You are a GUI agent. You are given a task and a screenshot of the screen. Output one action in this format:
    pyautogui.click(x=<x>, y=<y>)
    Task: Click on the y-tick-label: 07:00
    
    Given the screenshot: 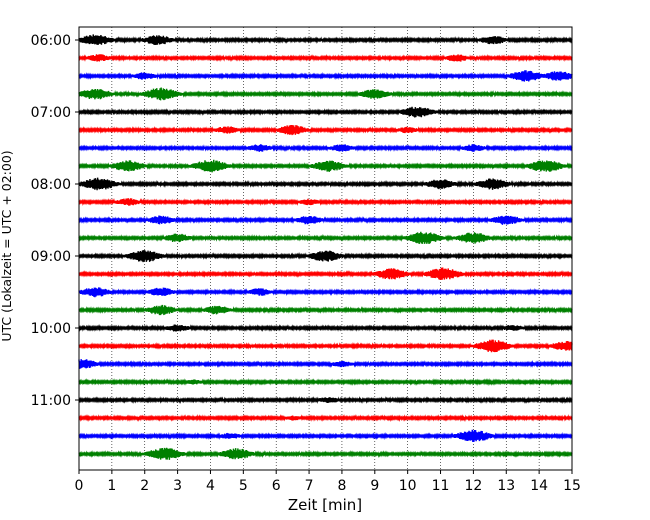 What is the action you would take?
    pyautogui.click(x=51, y=113)
    